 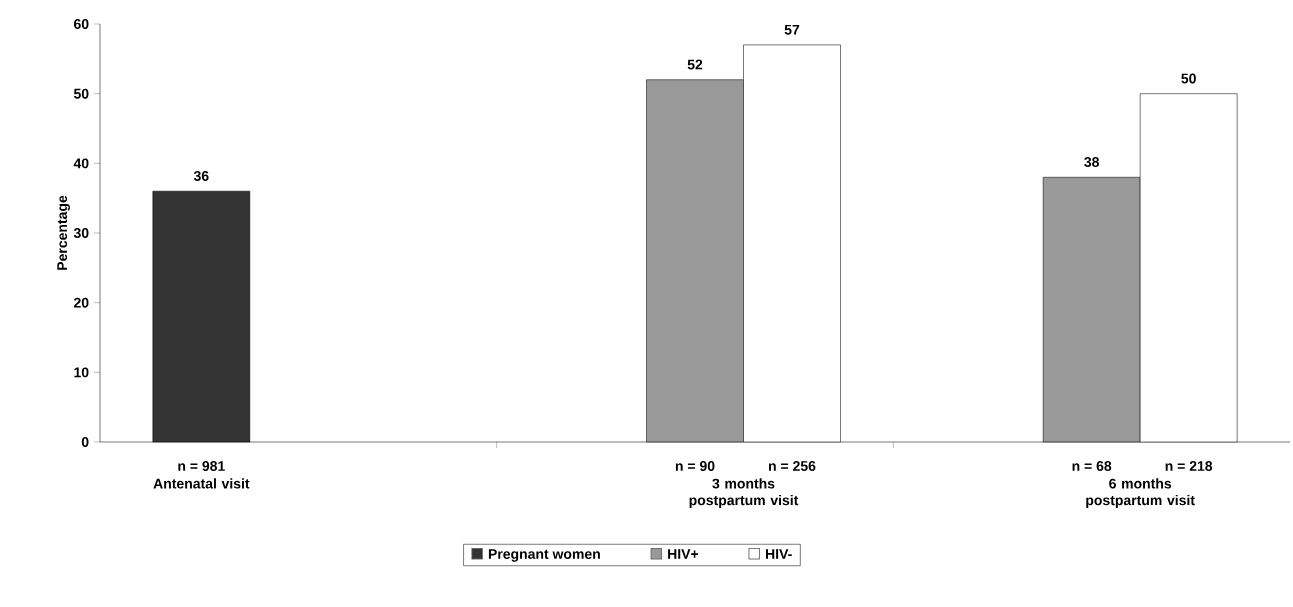 I want to click on y-tick-label: 50, so click(x=81, y=93).